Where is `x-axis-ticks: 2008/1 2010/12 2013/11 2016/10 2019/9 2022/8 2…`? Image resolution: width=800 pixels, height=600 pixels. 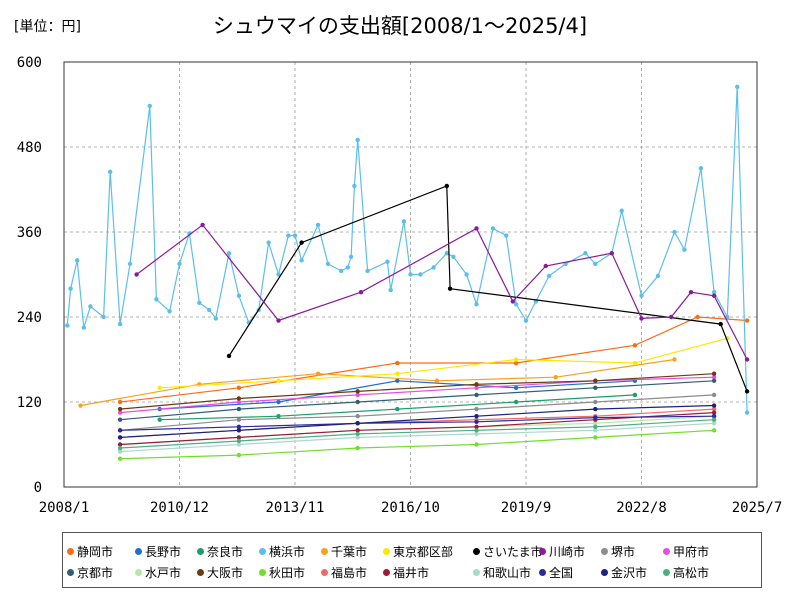 x-axis-ticks: 2008/1 2010/12 2013/11 2016/10 2019/9 2022/8 2… is located at coordinates (411, 508).